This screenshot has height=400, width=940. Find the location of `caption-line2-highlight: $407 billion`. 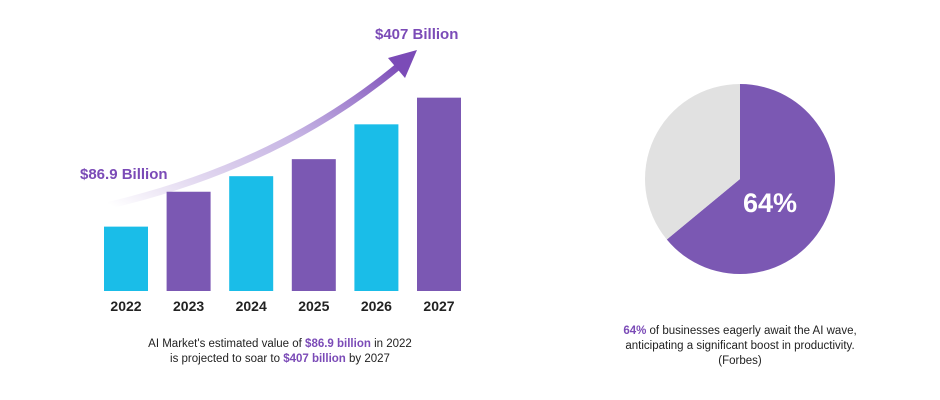

caption-line2-highlight: $407 billion is located at coordinates (314, 359).